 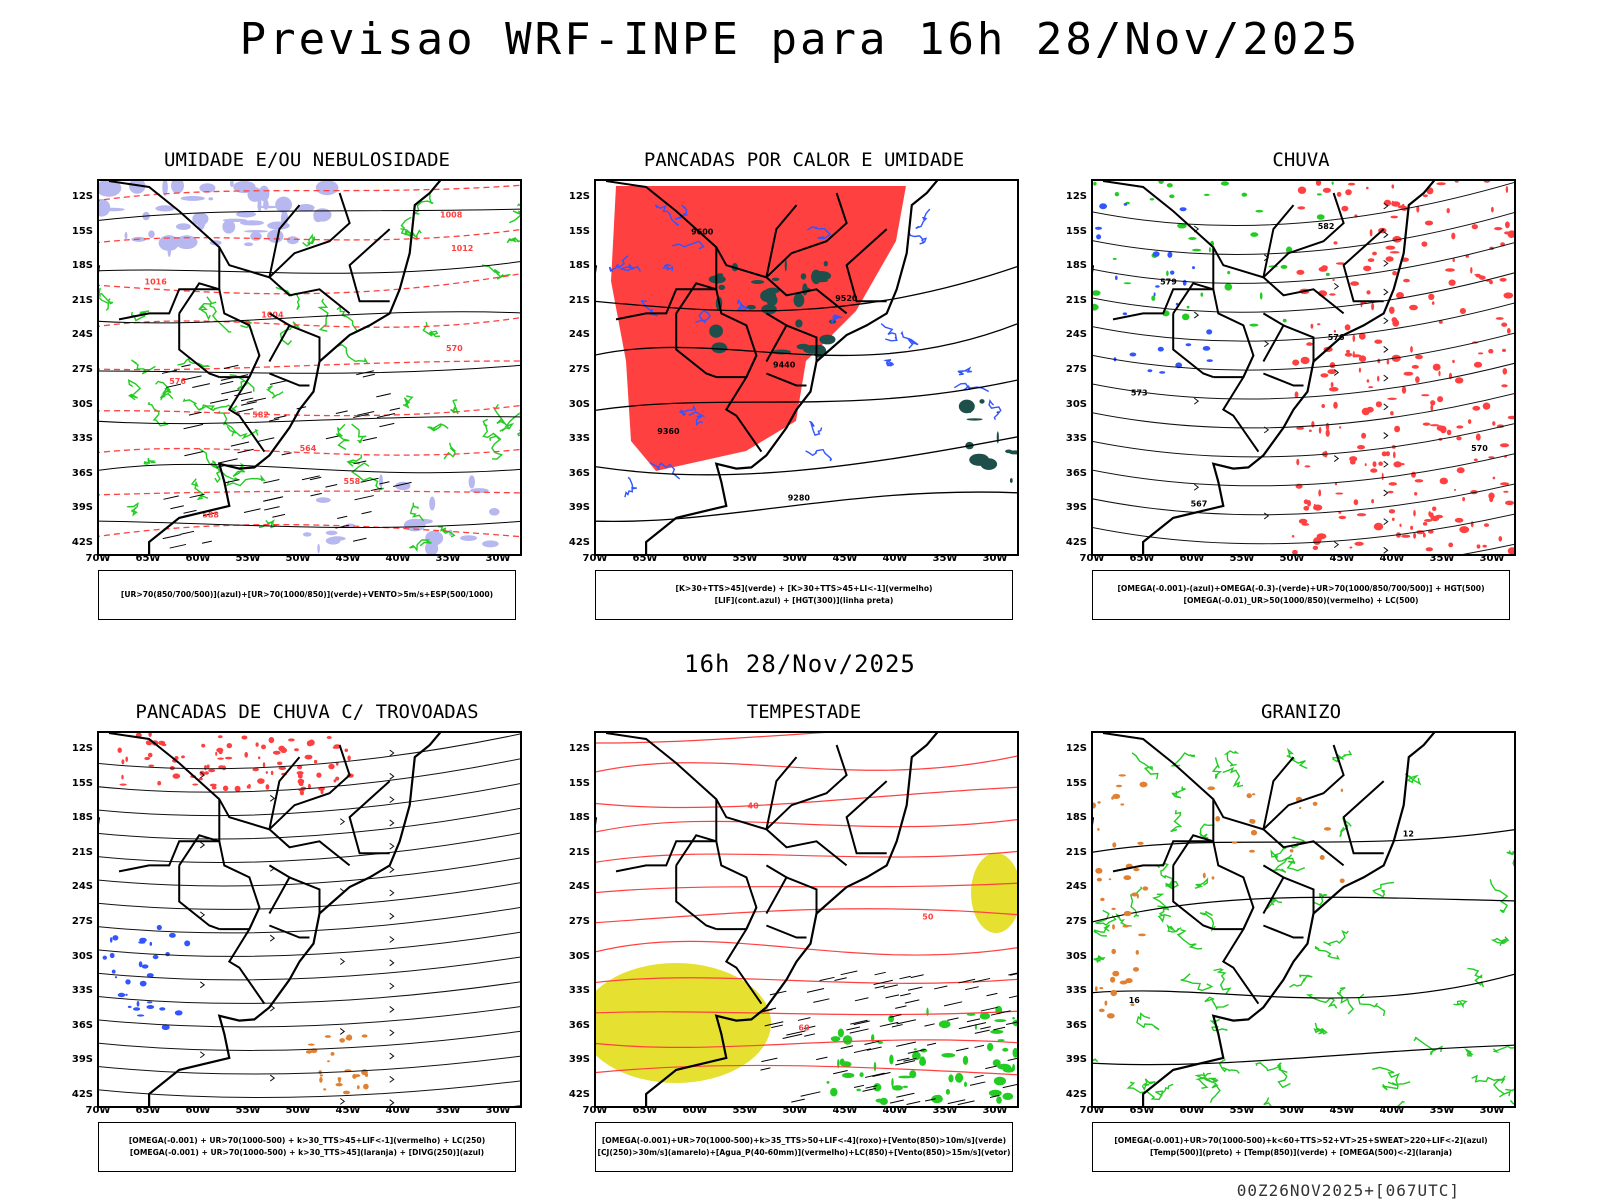 I want to click on contour-label: 579, so click(x=1168, y=281).